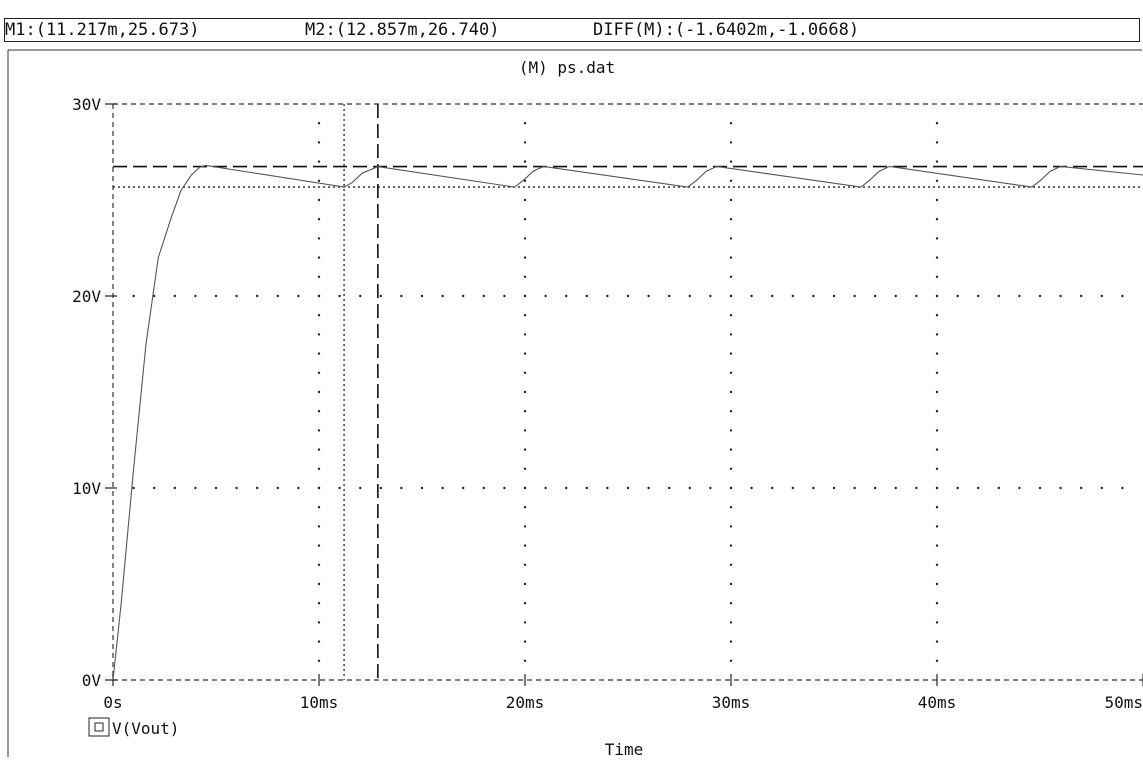  What do you see at coordinates (86, 296) in the screenshot?
I see `y-tick-label: 20V` at bounding box center [86, 296].